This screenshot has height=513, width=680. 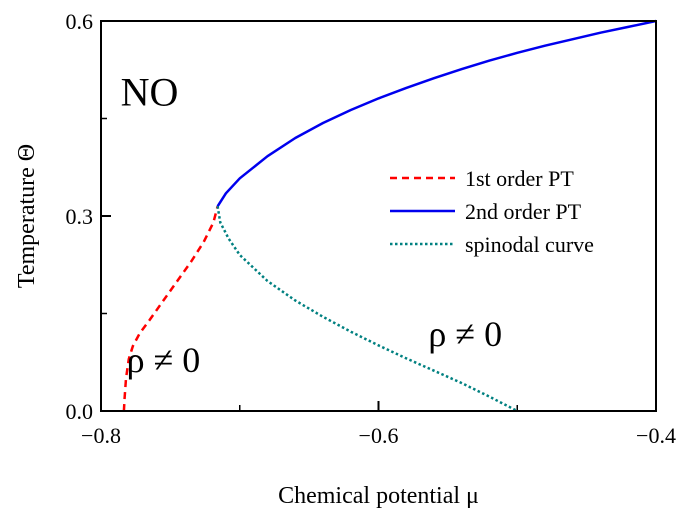 I want to click on x-tick-label: −0.6, so click(x=379, y=435).